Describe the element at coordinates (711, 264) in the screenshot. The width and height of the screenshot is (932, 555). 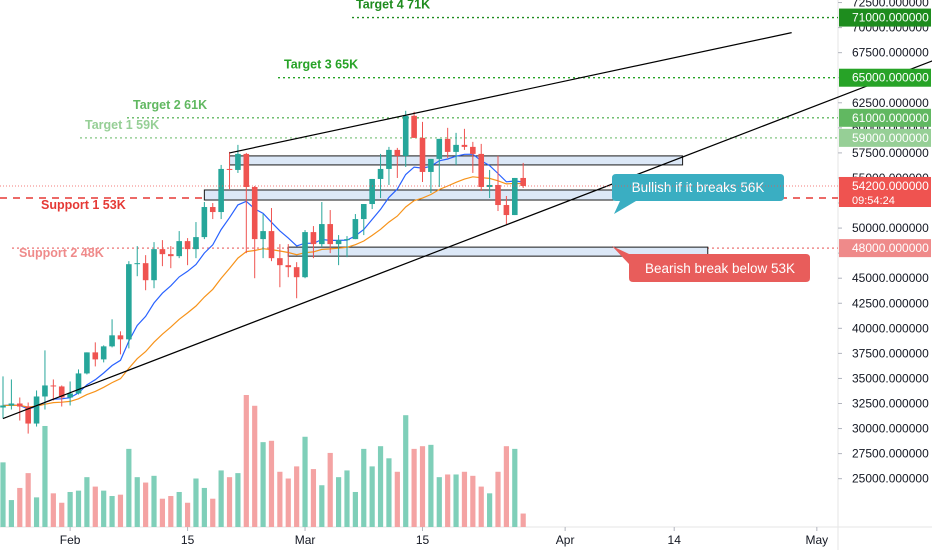
I see `callout-bearish` at that location.